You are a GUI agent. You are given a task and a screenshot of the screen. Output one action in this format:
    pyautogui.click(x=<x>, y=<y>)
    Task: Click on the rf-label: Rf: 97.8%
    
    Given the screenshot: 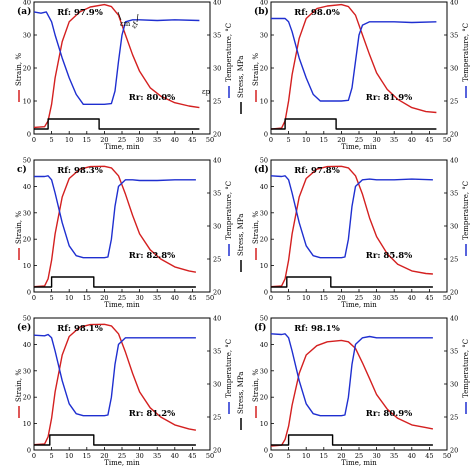 What is the action you would take?
    pyautogui.click(x=317, y=171)
    